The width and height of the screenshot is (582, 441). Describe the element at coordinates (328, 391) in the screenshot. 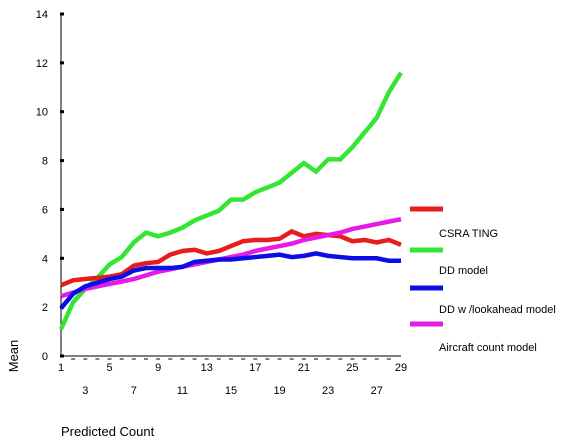

I see `x-tick-label: 23` at that location.